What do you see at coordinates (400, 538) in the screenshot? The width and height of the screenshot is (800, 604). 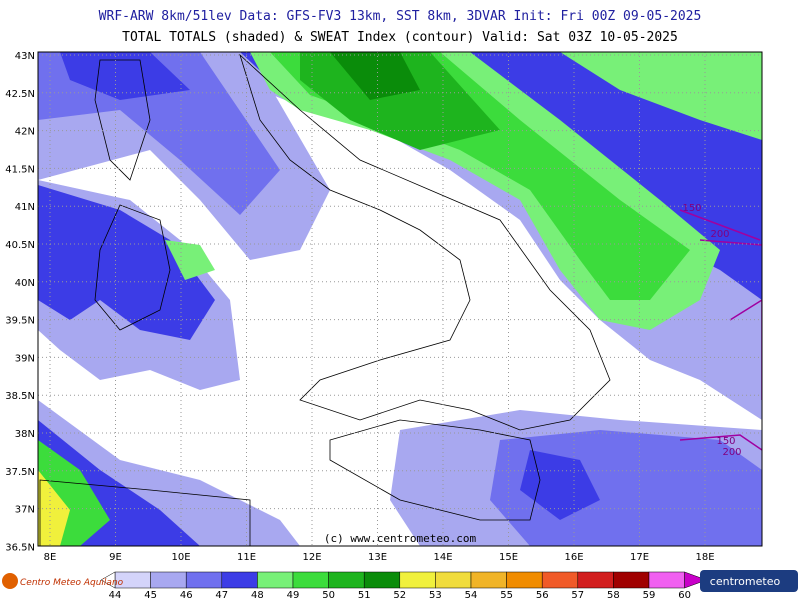 I see `credit: (c) www.centrometeo.com` at bounding box center [400, 538].